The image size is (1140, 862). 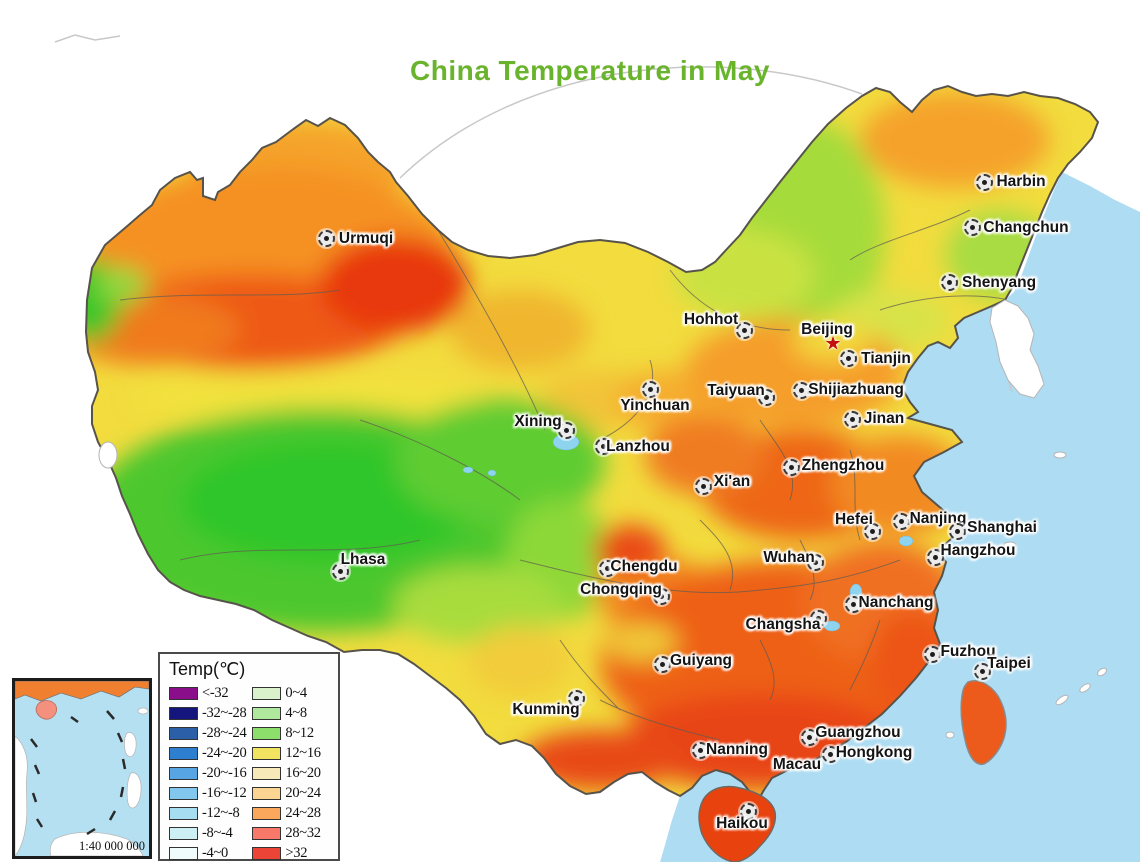 What do you see at coordinates (852, 419) in the screenshot?
I see `city-marker-jinan` at bounding box center [852, 419].